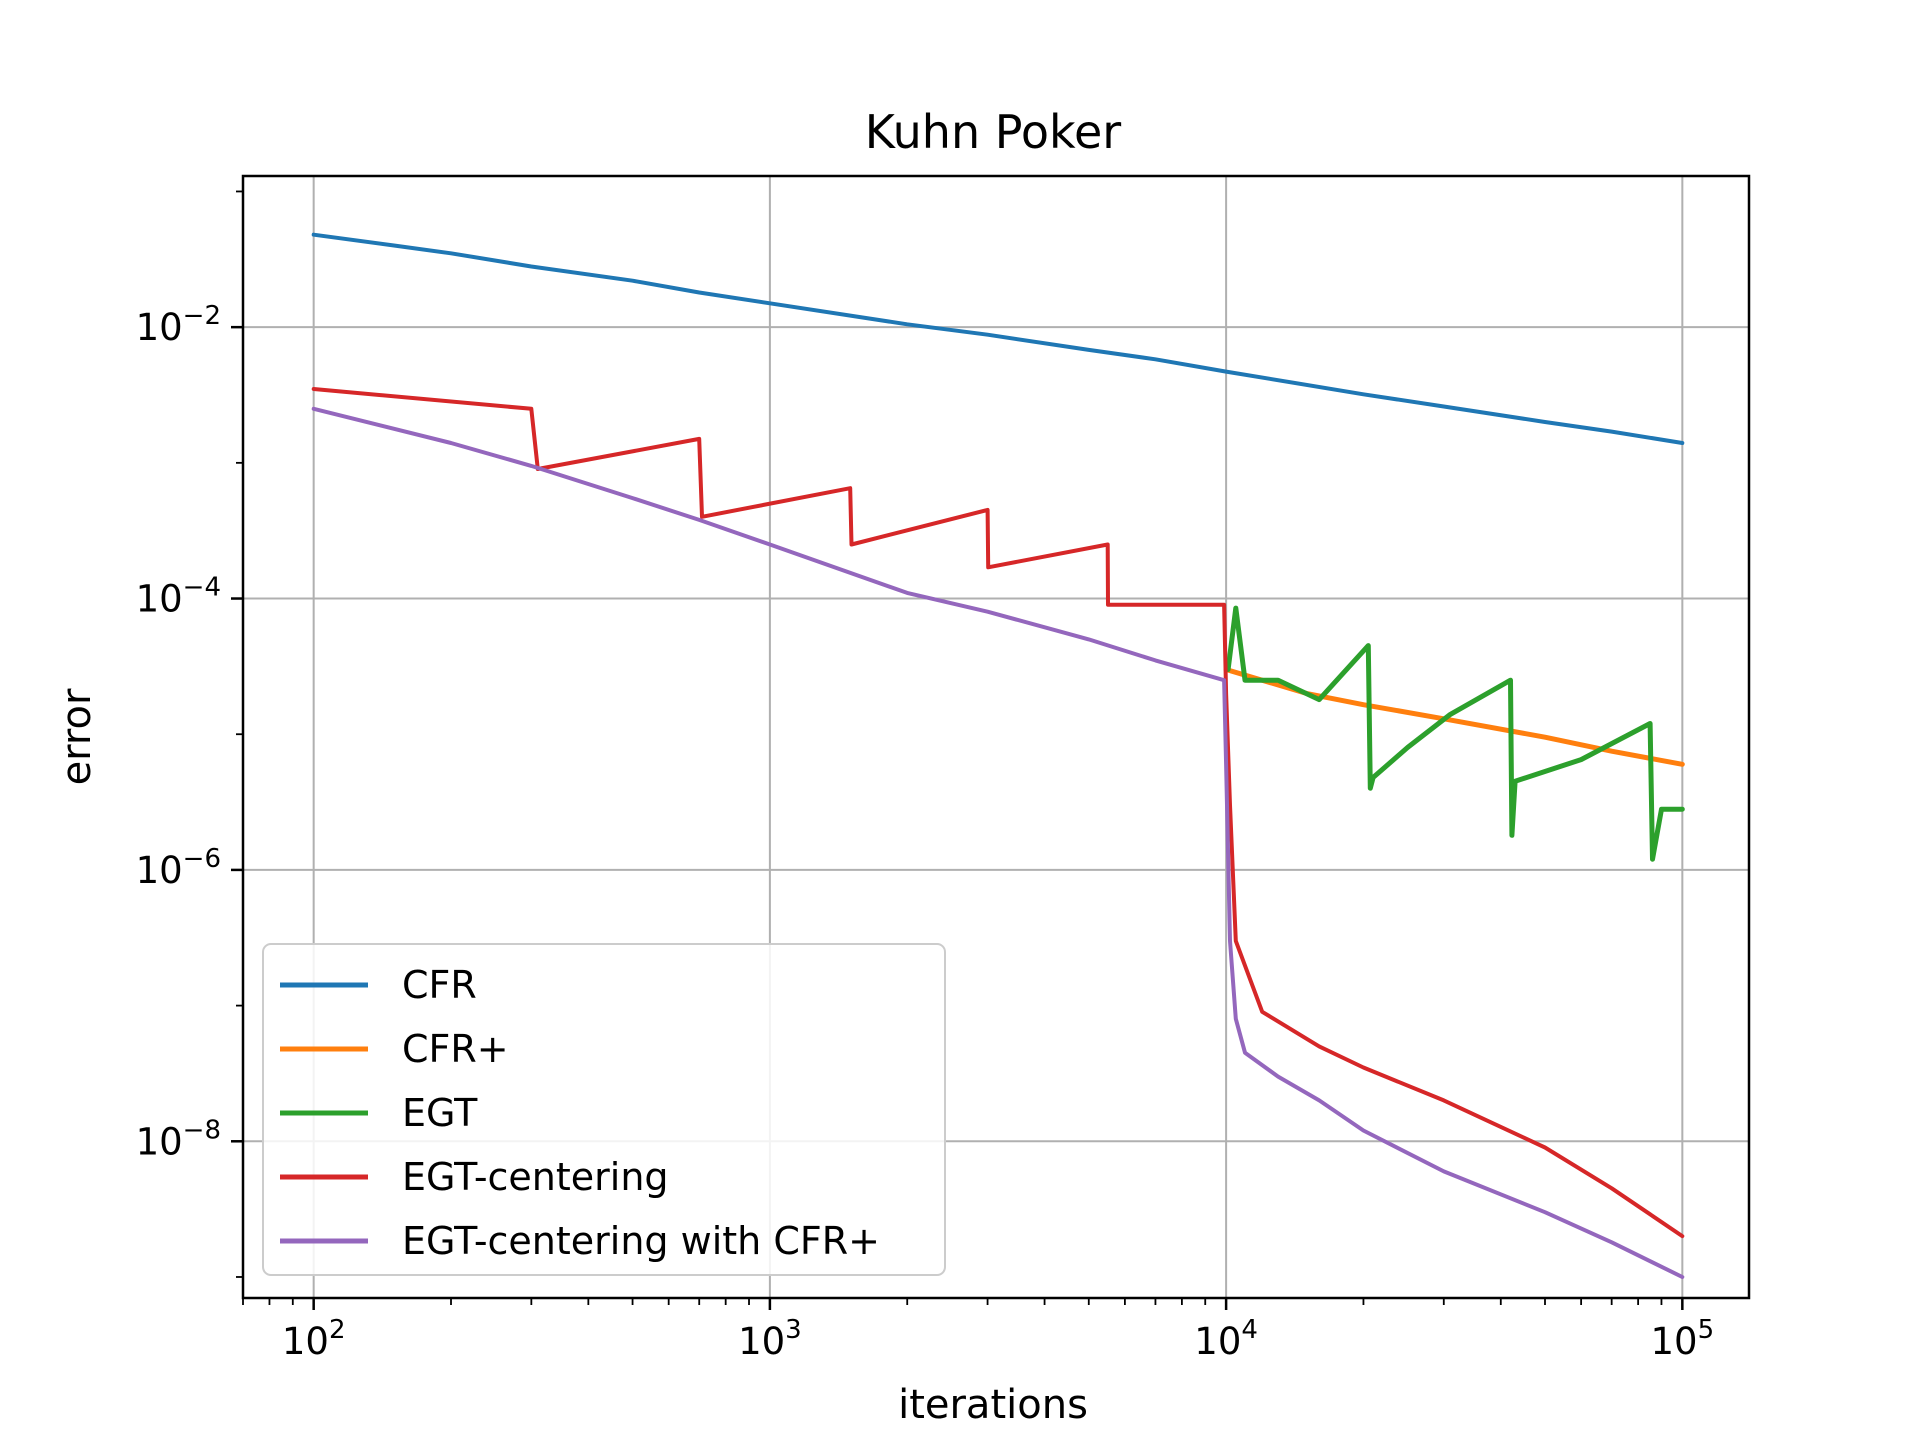 The width and height of the screenshot is (1920, 1440). Describe the element at coordinates (1683, 1339) in the screenshot. I see `x-tick-label: 105` at that location.